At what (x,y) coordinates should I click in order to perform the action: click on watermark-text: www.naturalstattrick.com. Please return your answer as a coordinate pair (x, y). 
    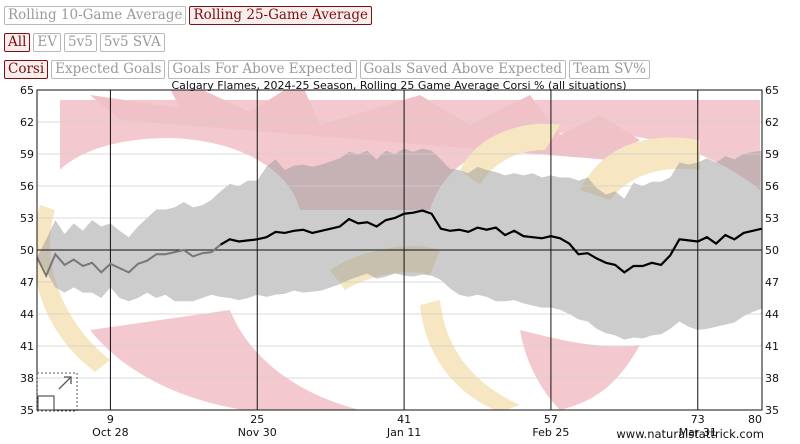
    Looking at the image, I should click on (690, 434).